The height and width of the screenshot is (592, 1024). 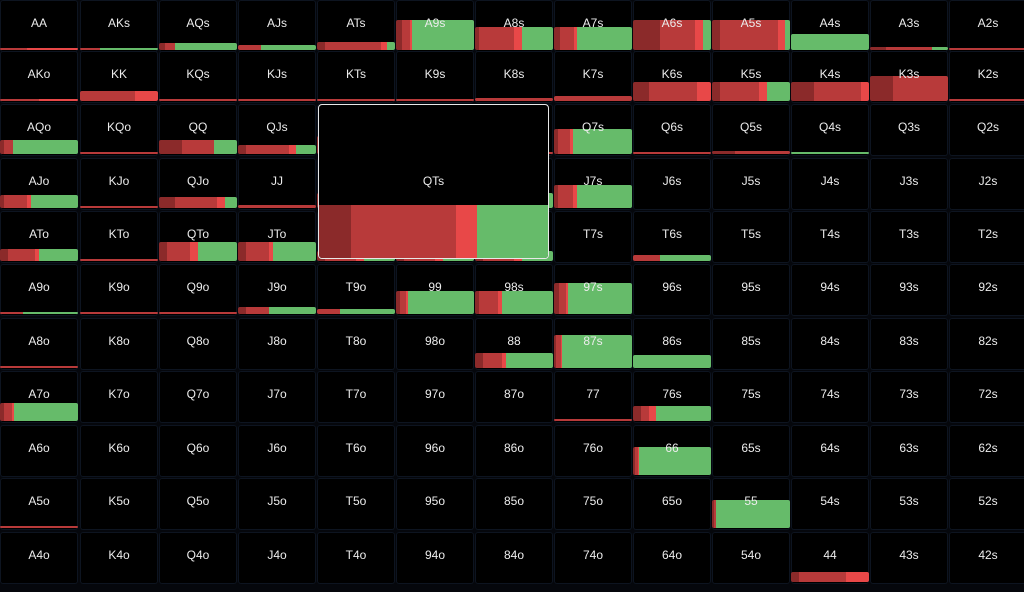 I want to click on hand-cell: KTs, so click(x=356, y=77).